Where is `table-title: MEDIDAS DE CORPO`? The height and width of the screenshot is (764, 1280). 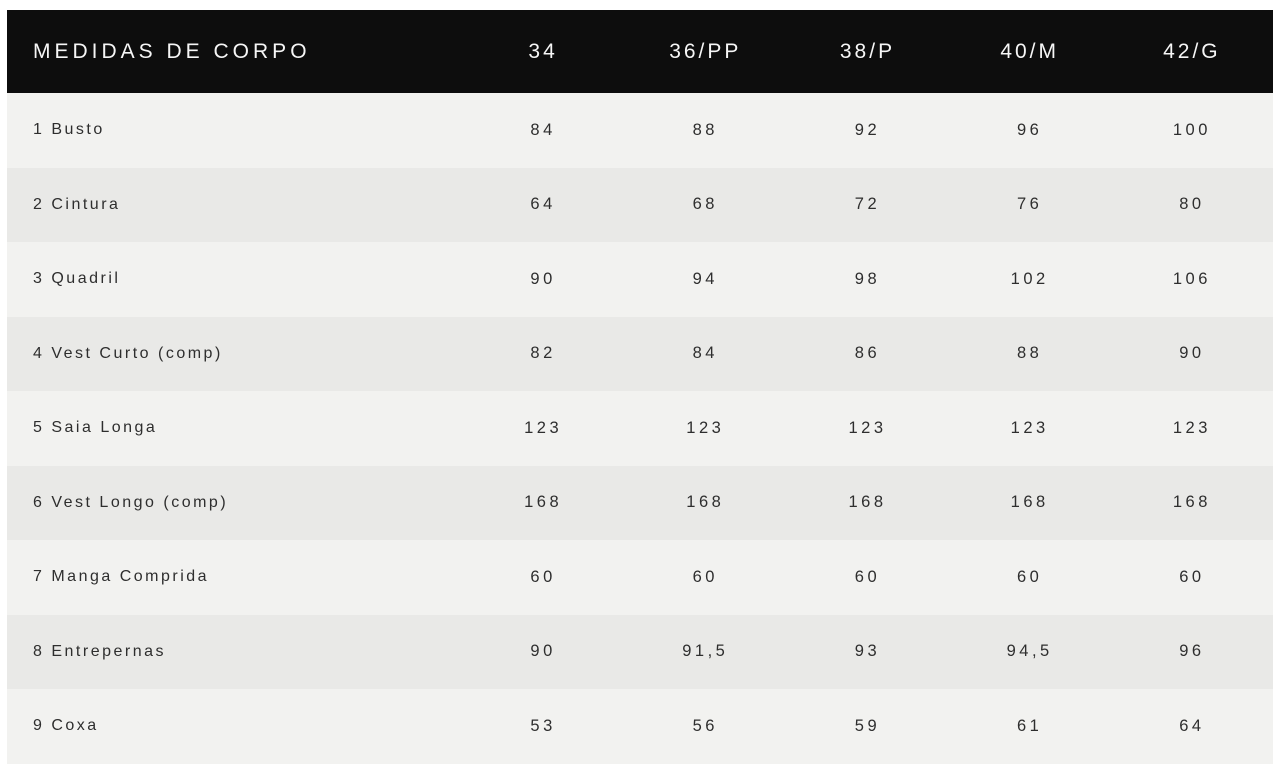 table-title: MEDIDAS DE CORPO is located at coordinates (172, 51).